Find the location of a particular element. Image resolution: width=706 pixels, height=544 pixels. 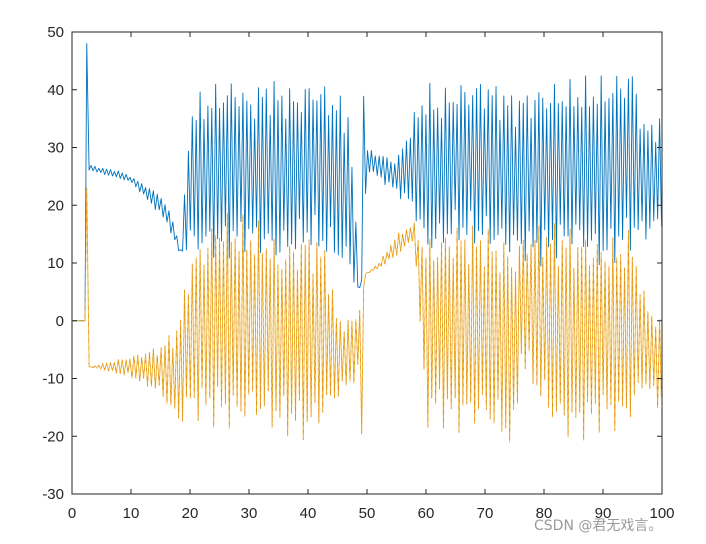

y-tick-label: 20 is located at coordinates (55, 205).